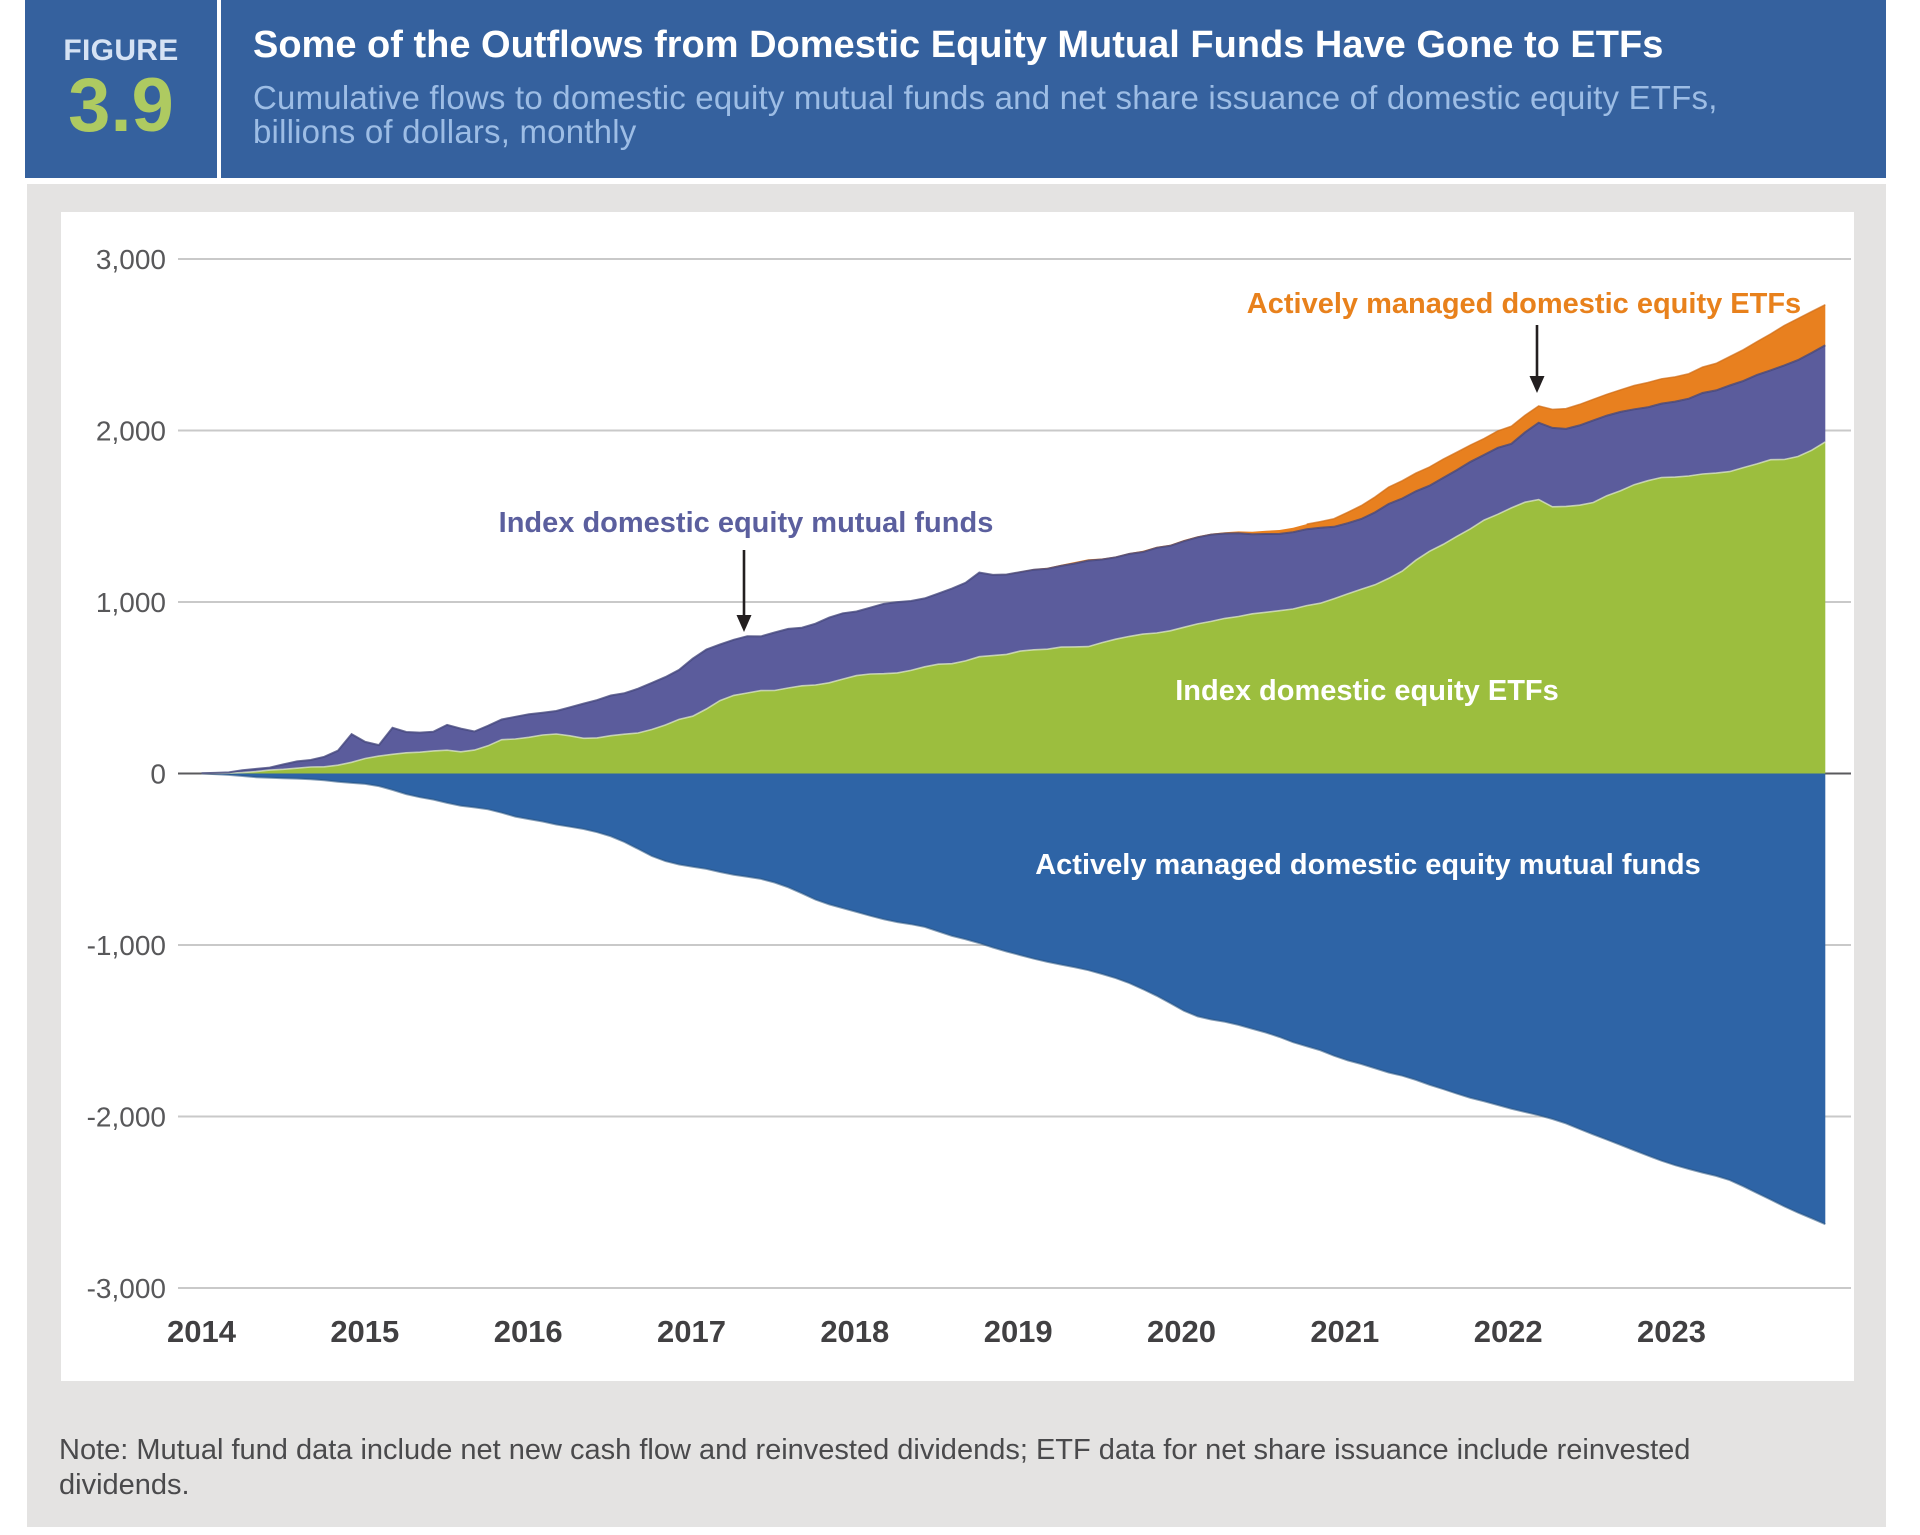 The height and width of the screenshot is (1535, 1920). What do you see at coordinates (126, 1288) in the screenshot?
I see `svg-text: -3,000` at bounding box center [126, 1288].